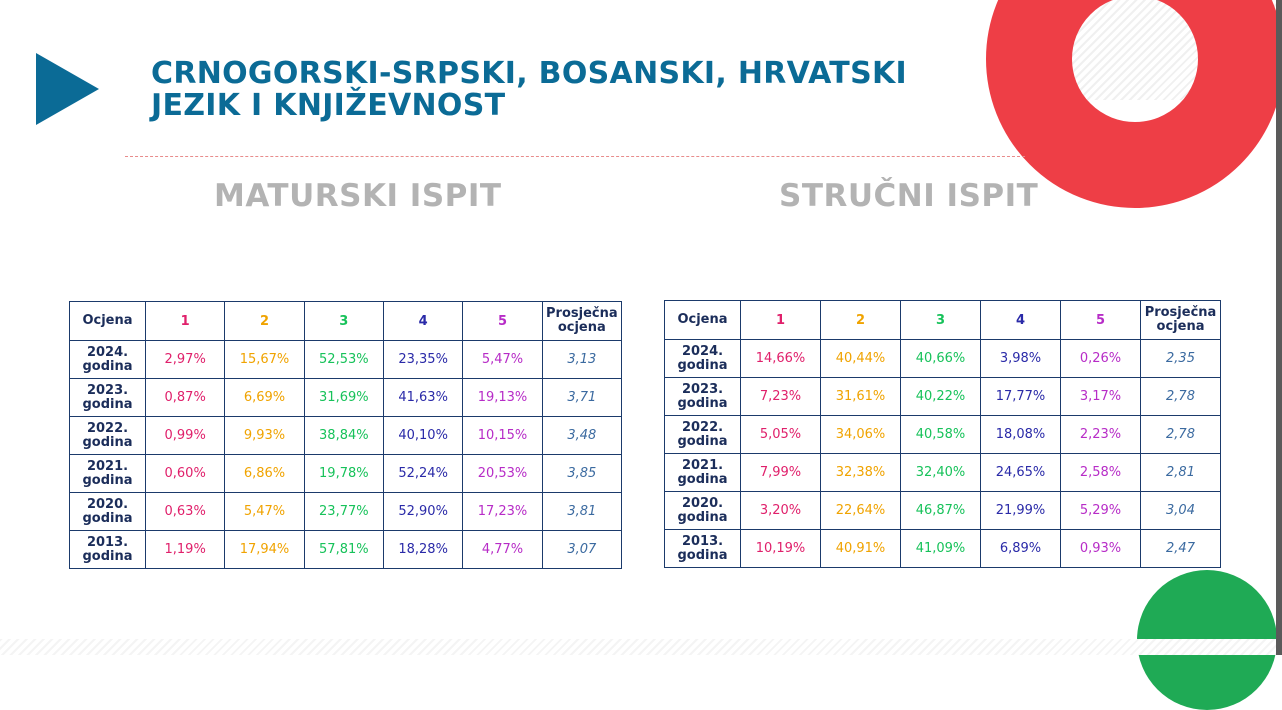  I want to click on grade-5-cell: 2,58%, so click(1100, 472).